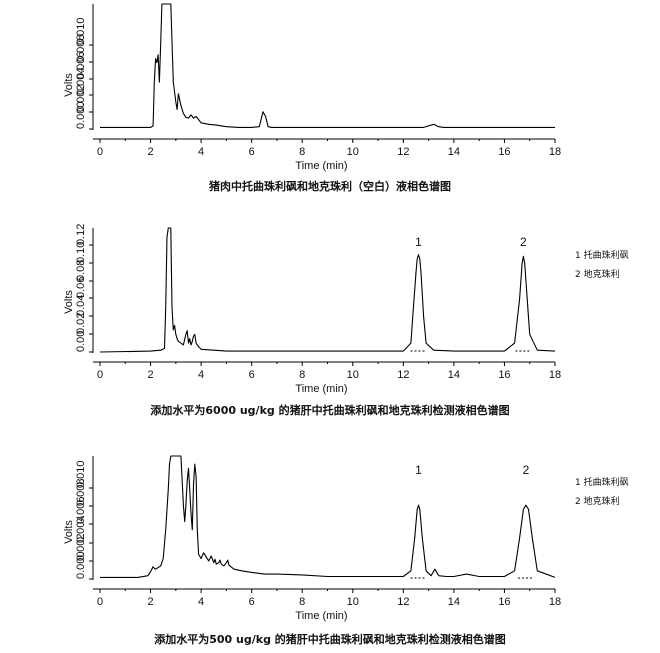 This screenshot has height=653, width=660. What do you see at coordinates (81, 270) in the screenshot?
I see `y-tick-label: 0.08` at bounding box center [81, 270].